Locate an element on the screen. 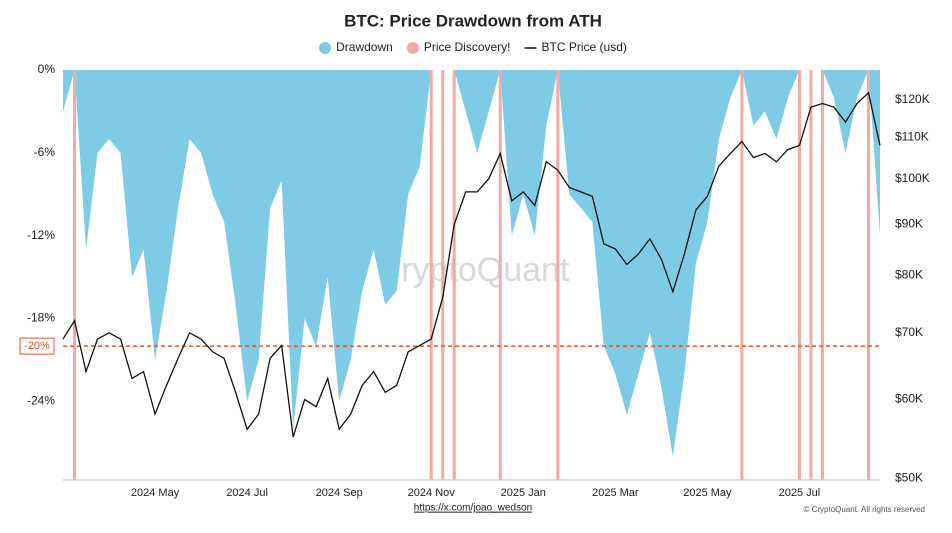  y2-tick-label: $100K is located at coordinates (912, 178).